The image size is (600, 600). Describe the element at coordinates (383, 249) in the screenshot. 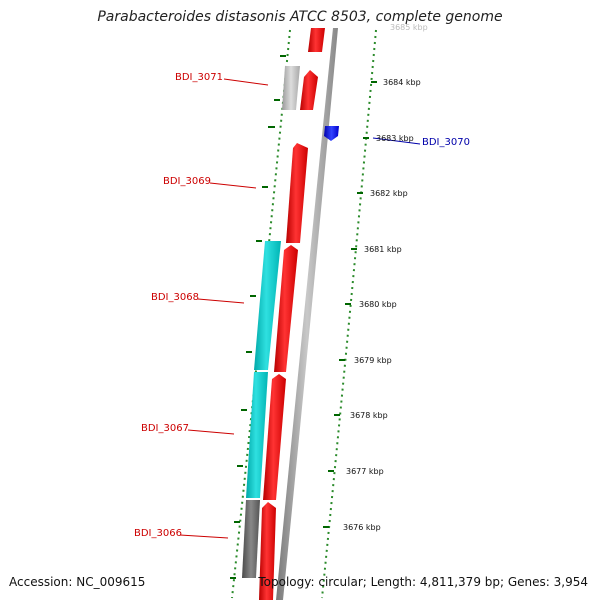

I see `coordinate-label: 3681 kbp` at that location.